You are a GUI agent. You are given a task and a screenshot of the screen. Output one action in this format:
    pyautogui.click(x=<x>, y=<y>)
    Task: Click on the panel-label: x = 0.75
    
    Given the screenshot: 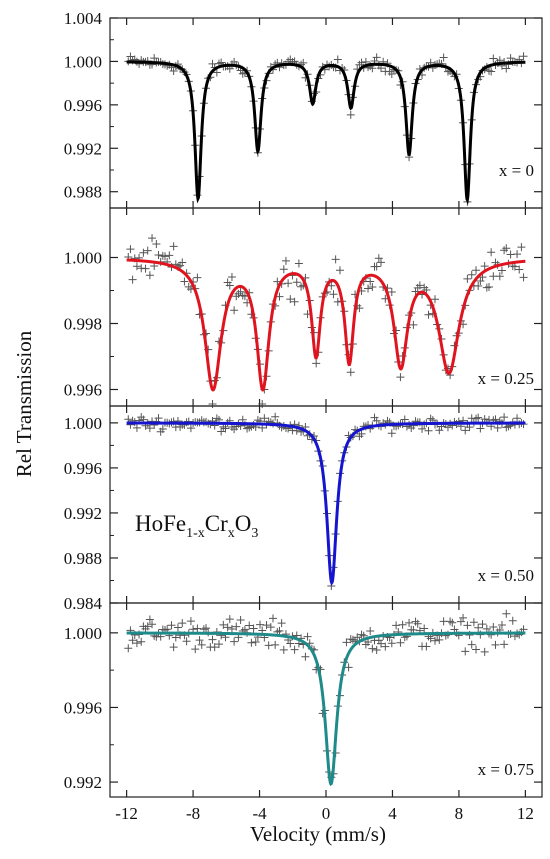 What is the action you would take?
    pyautogui.click(x=506, y=769)
    